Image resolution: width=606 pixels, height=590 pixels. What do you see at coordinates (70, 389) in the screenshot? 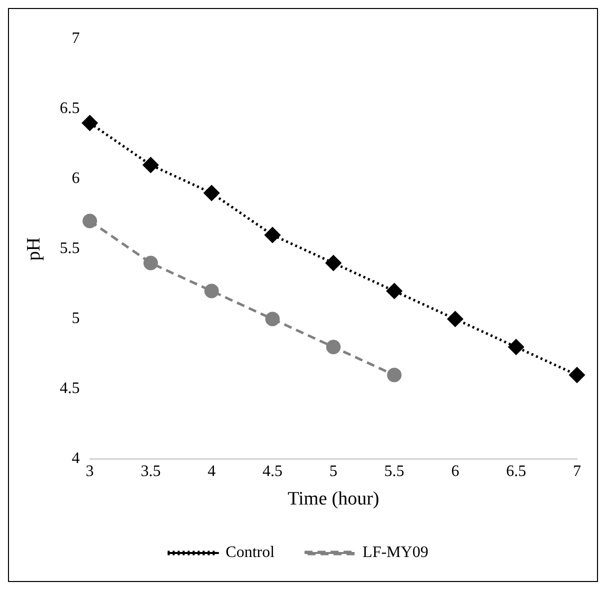
I see `y-tick-label: 4.5` at bounding box center [70, 389].